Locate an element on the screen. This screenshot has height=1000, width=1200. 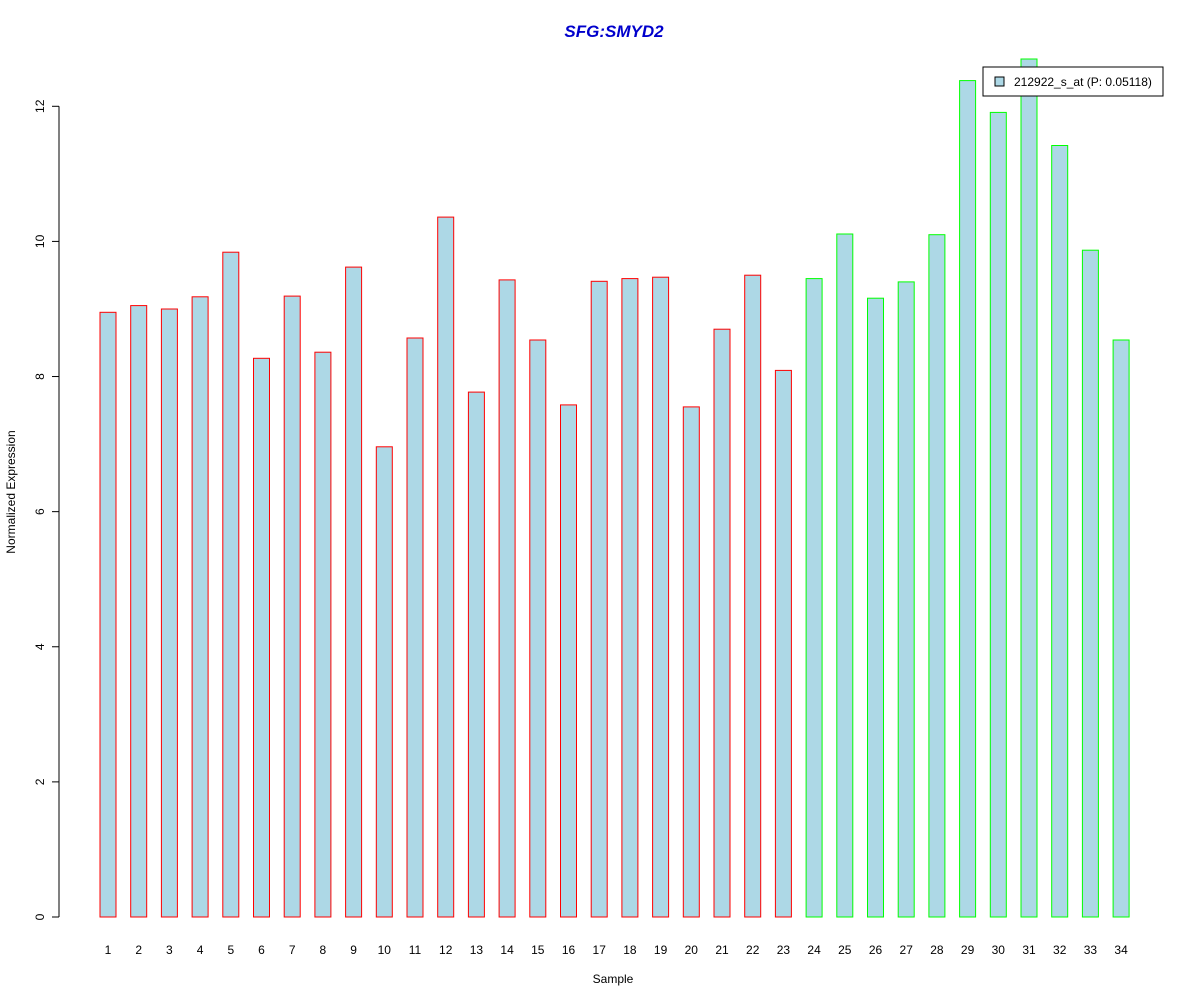
x-tick-label: 20 is located at coordinates (692, 950).